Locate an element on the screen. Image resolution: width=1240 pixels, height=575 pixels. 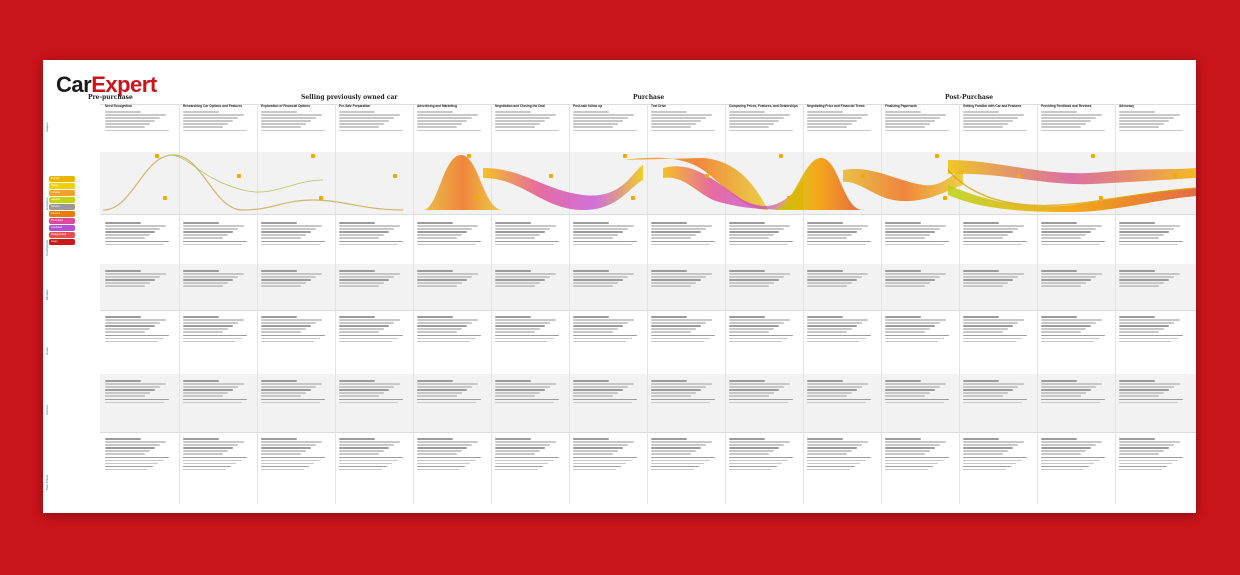
stage-header: Test Drive is located at coordinates (659, 106).